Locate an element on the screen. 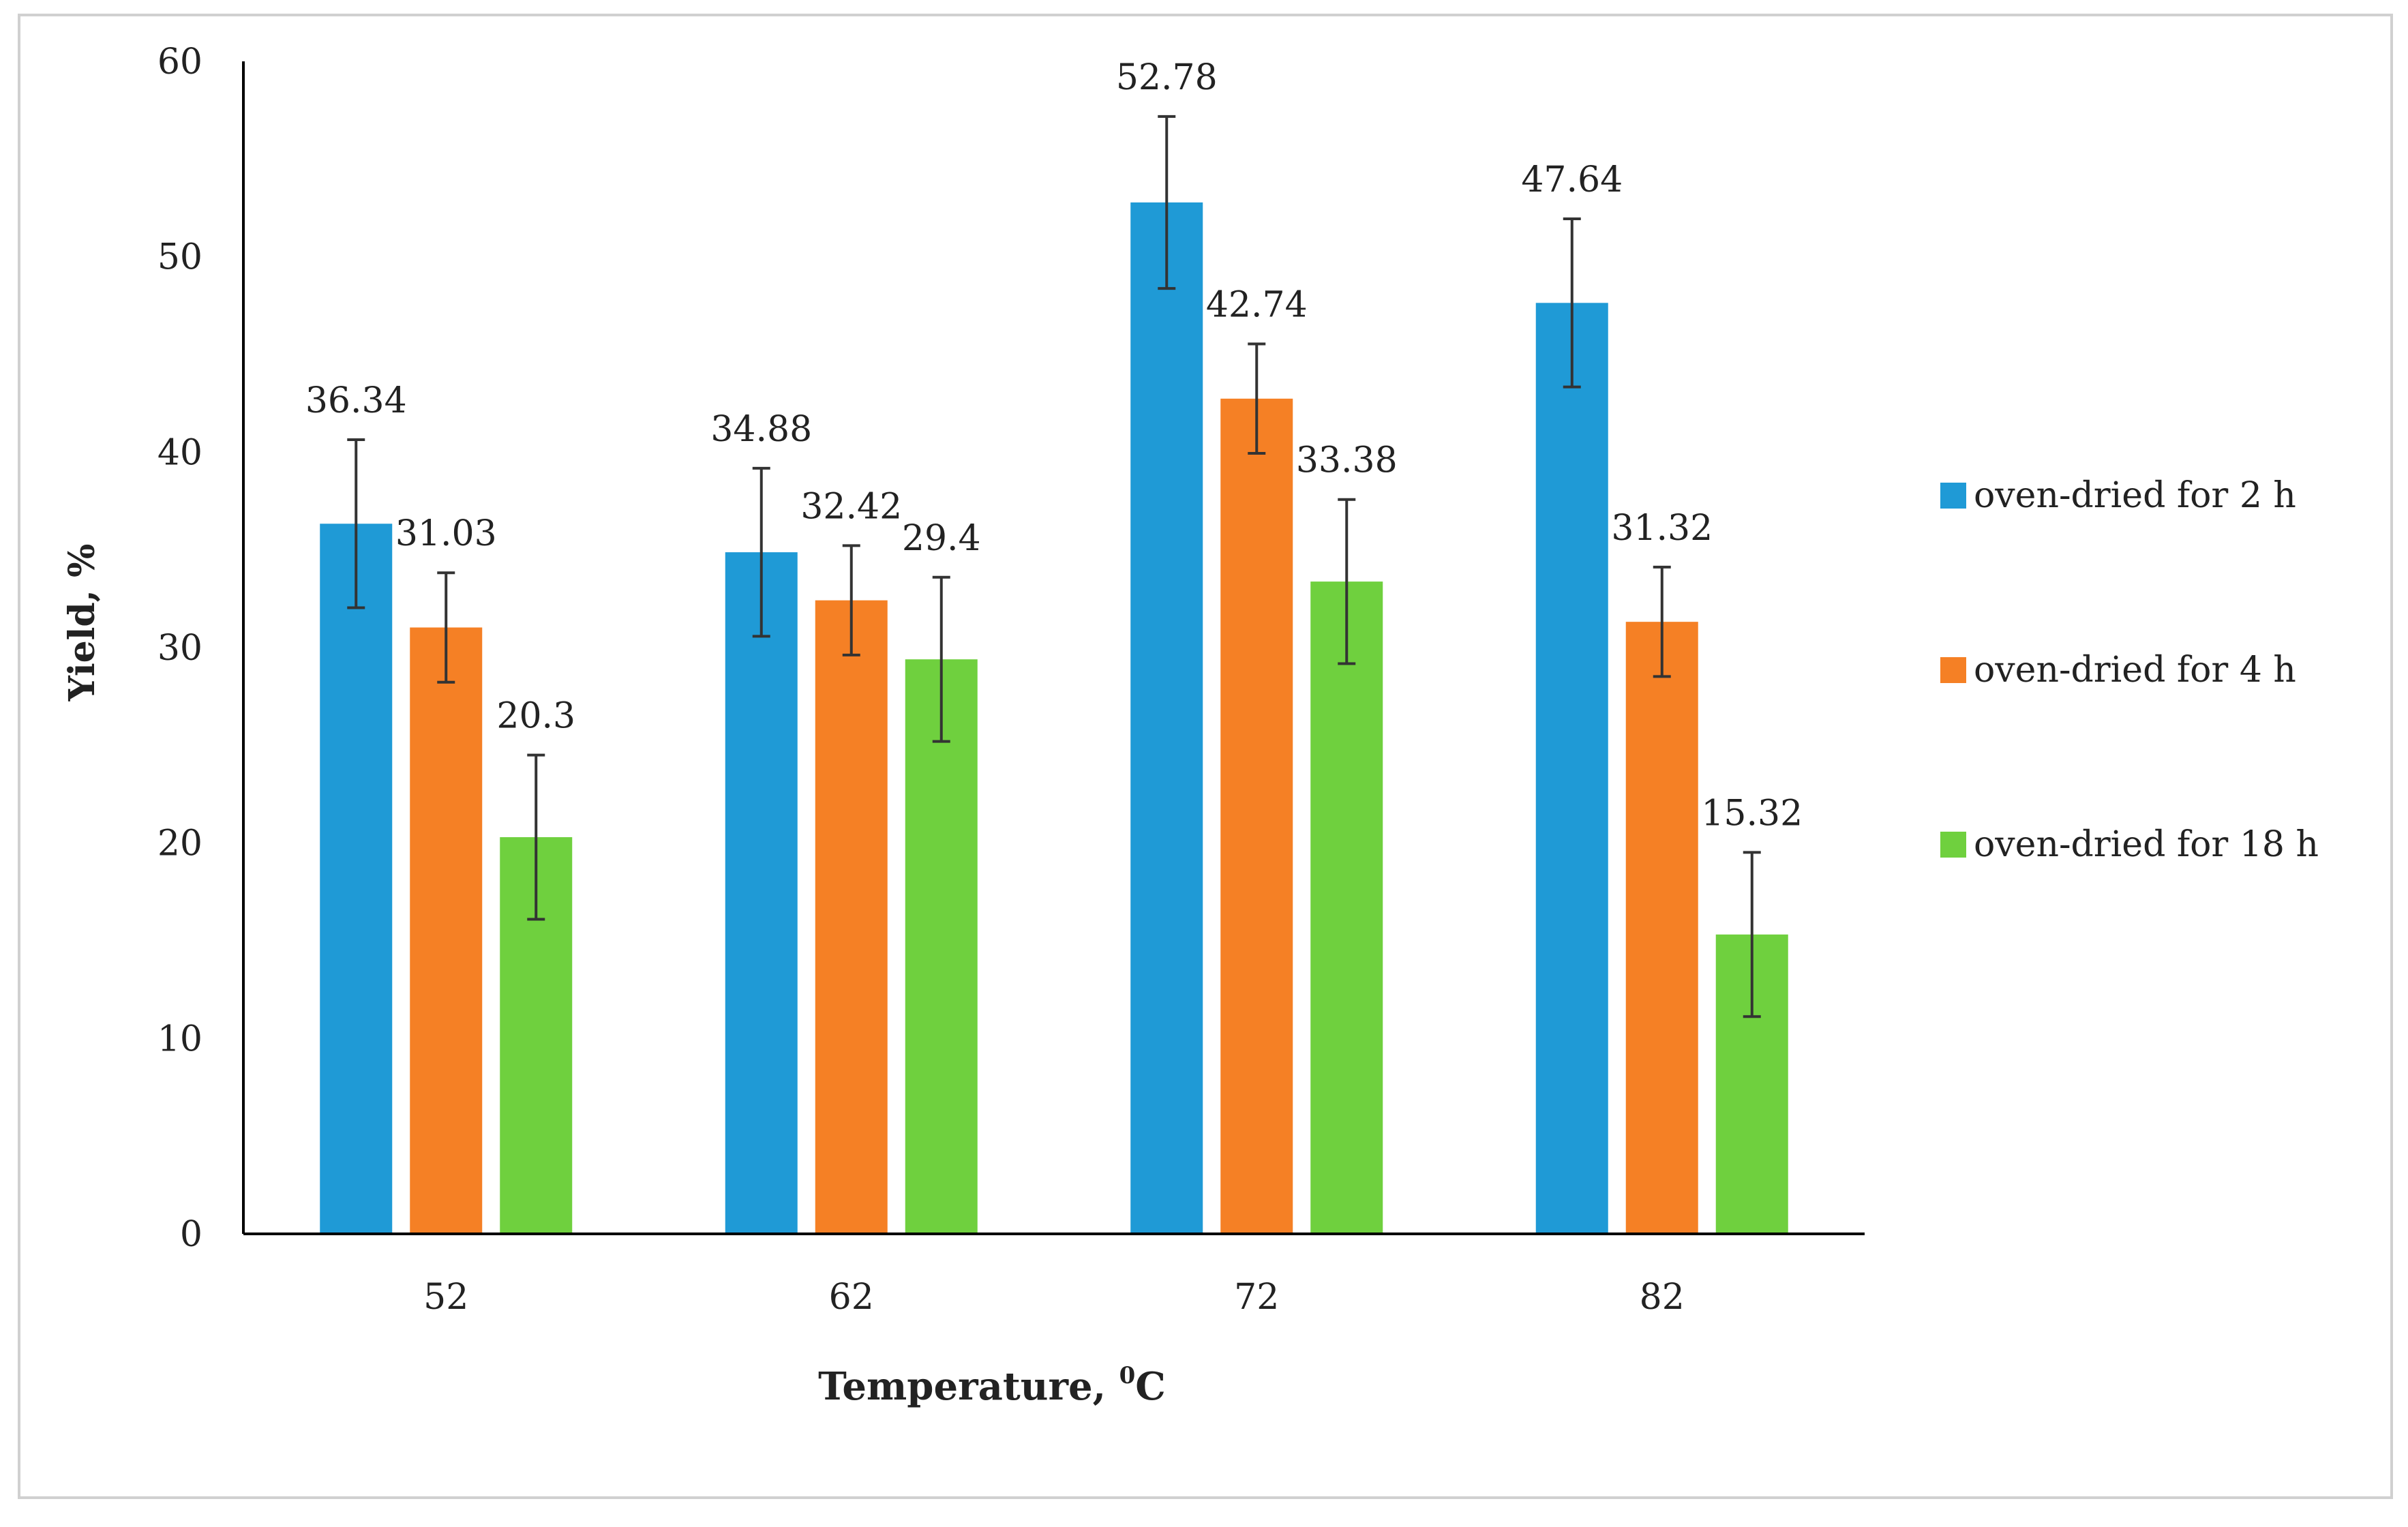  y-tick-label: 0 is located at coordinates (191, 1234).